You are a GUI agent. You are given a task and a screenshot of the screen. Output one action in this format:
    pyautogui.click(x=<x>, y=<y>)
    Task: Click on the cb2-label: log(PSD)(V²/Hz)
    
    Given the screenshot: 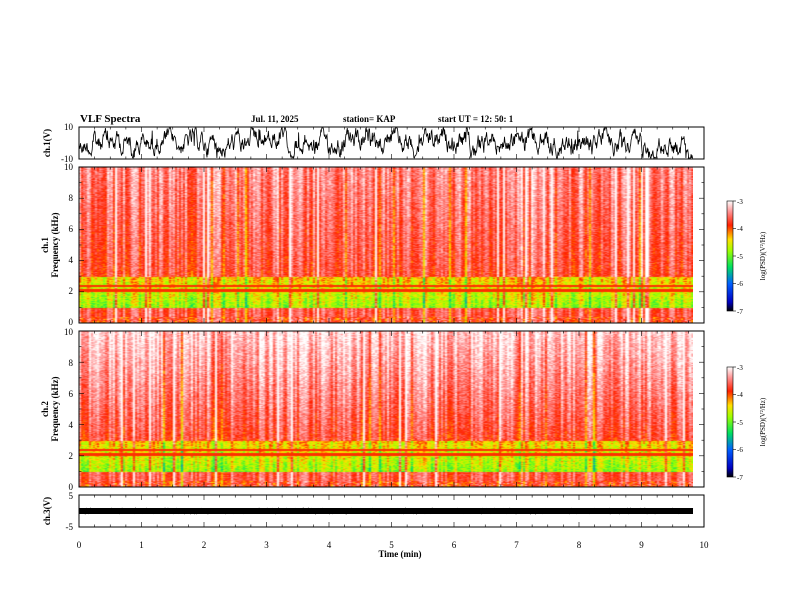 What is the action you would take?
    pyautogui.click(x=763, y=421)
    